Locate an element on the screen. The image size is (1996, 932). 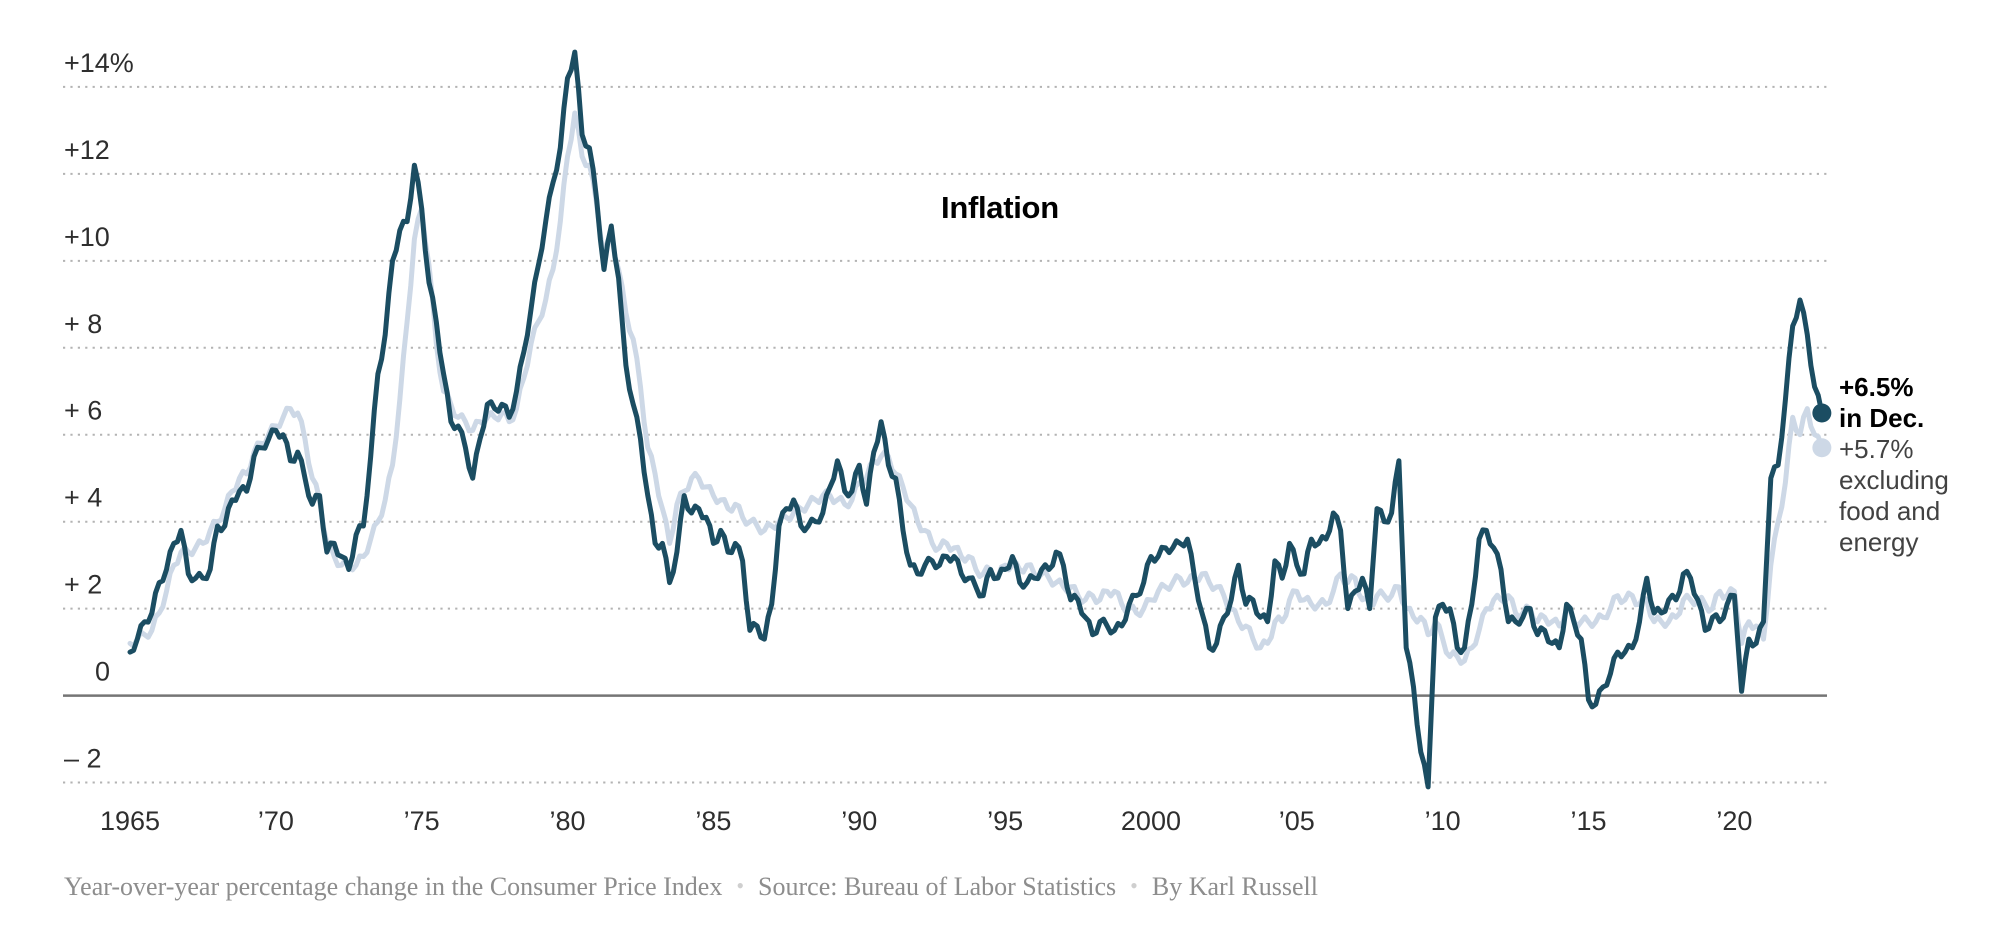
annotation-core-latest: +5.7% excluding food and energy is located at coordinates (1910, 496).